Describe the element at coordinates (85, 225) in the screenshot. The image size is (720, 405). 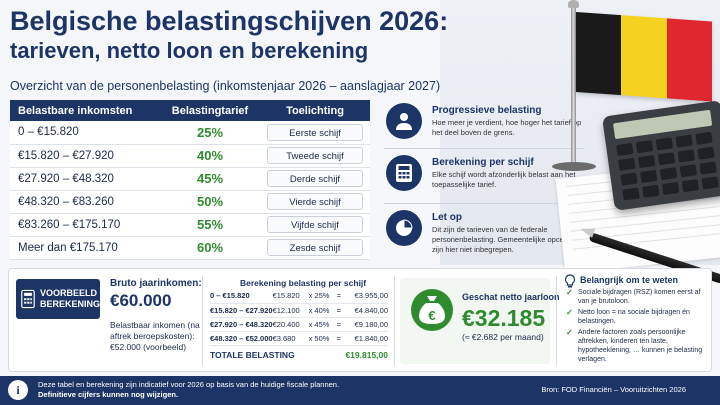
I see `income-cell: €83.260 – €175.170` at that location.